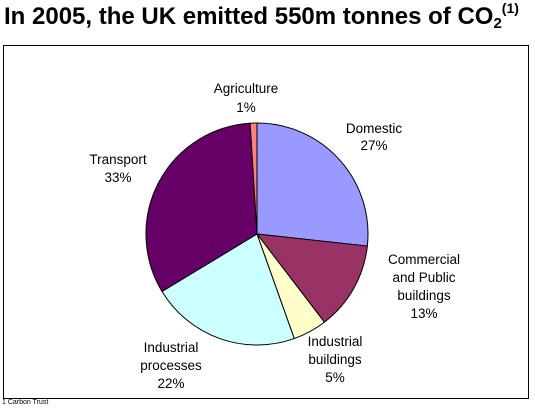 The height and width of the screenshot is (409, 535). Describe the element at coordinates (510, 8) in the screenshot. I see `chart-title-superscript: (1)` at that location.